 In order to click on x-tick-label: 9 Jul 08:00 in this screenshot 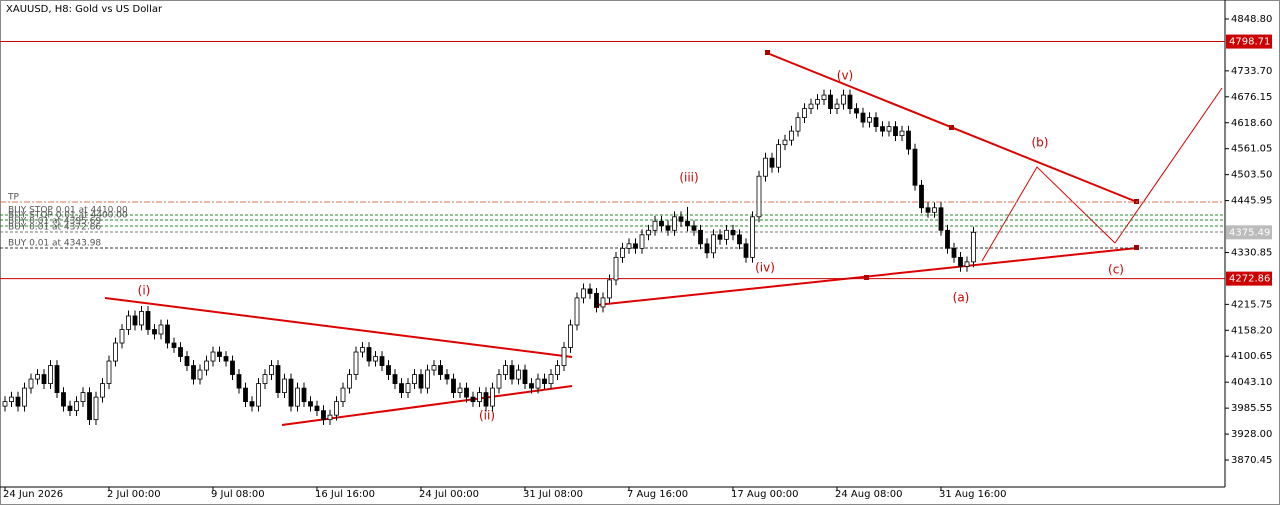, I will do `click(238, 494)`.